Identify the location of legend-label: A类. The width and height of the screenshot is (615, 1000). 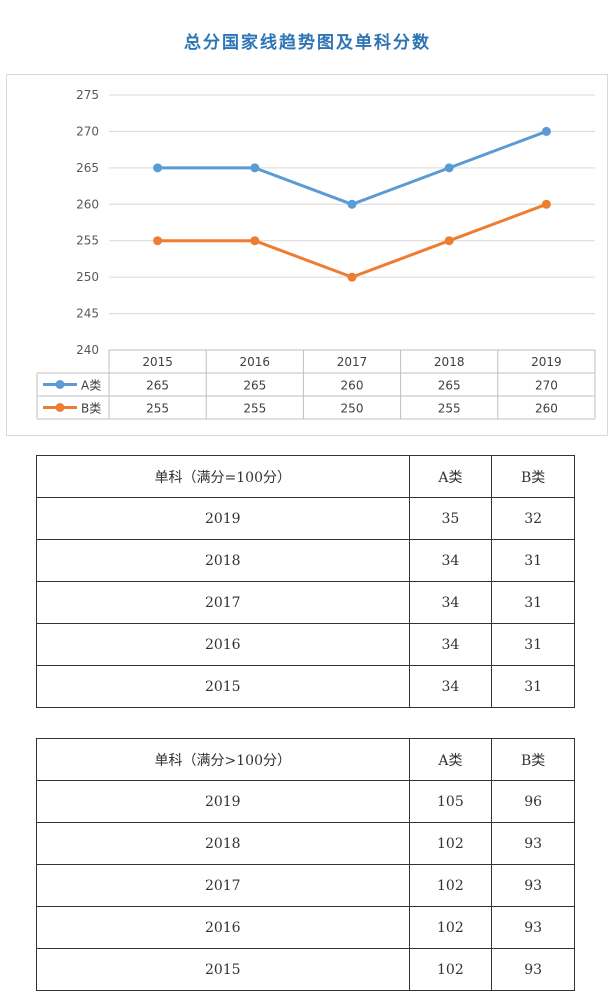
(91, 386).